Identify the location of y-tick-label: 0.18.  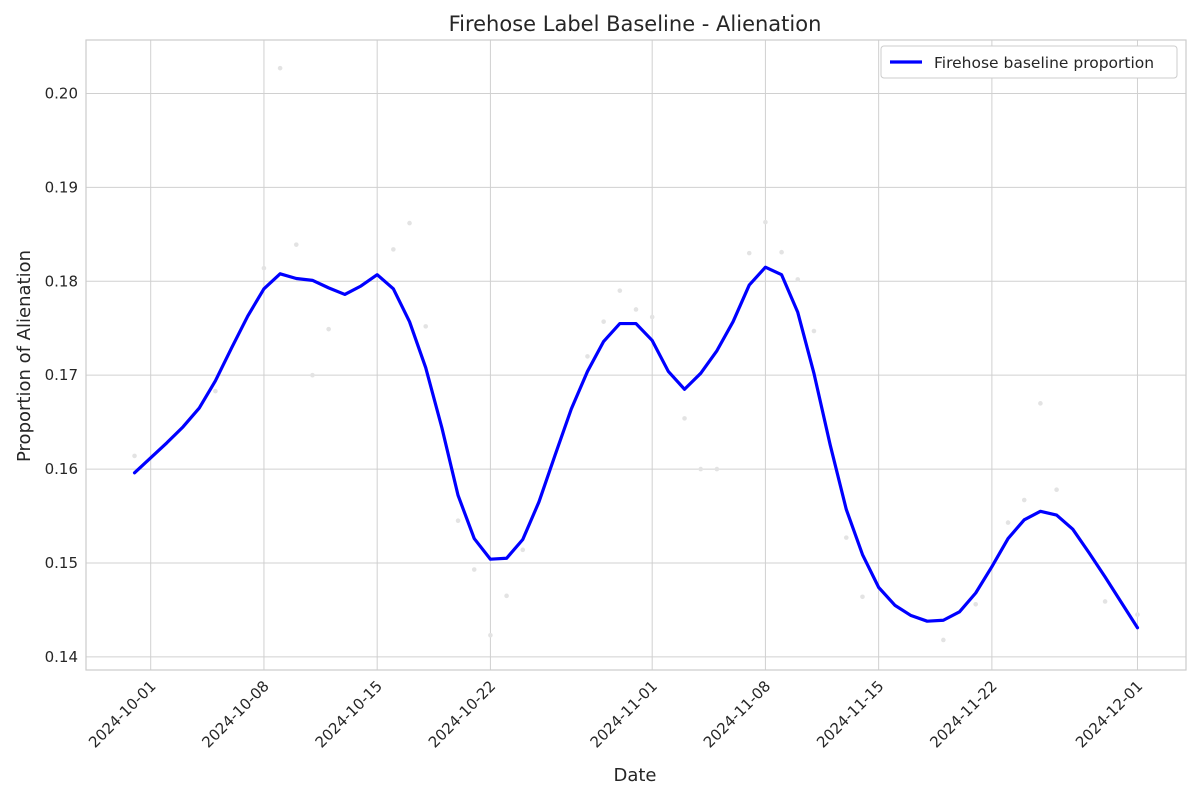
(61, 281).